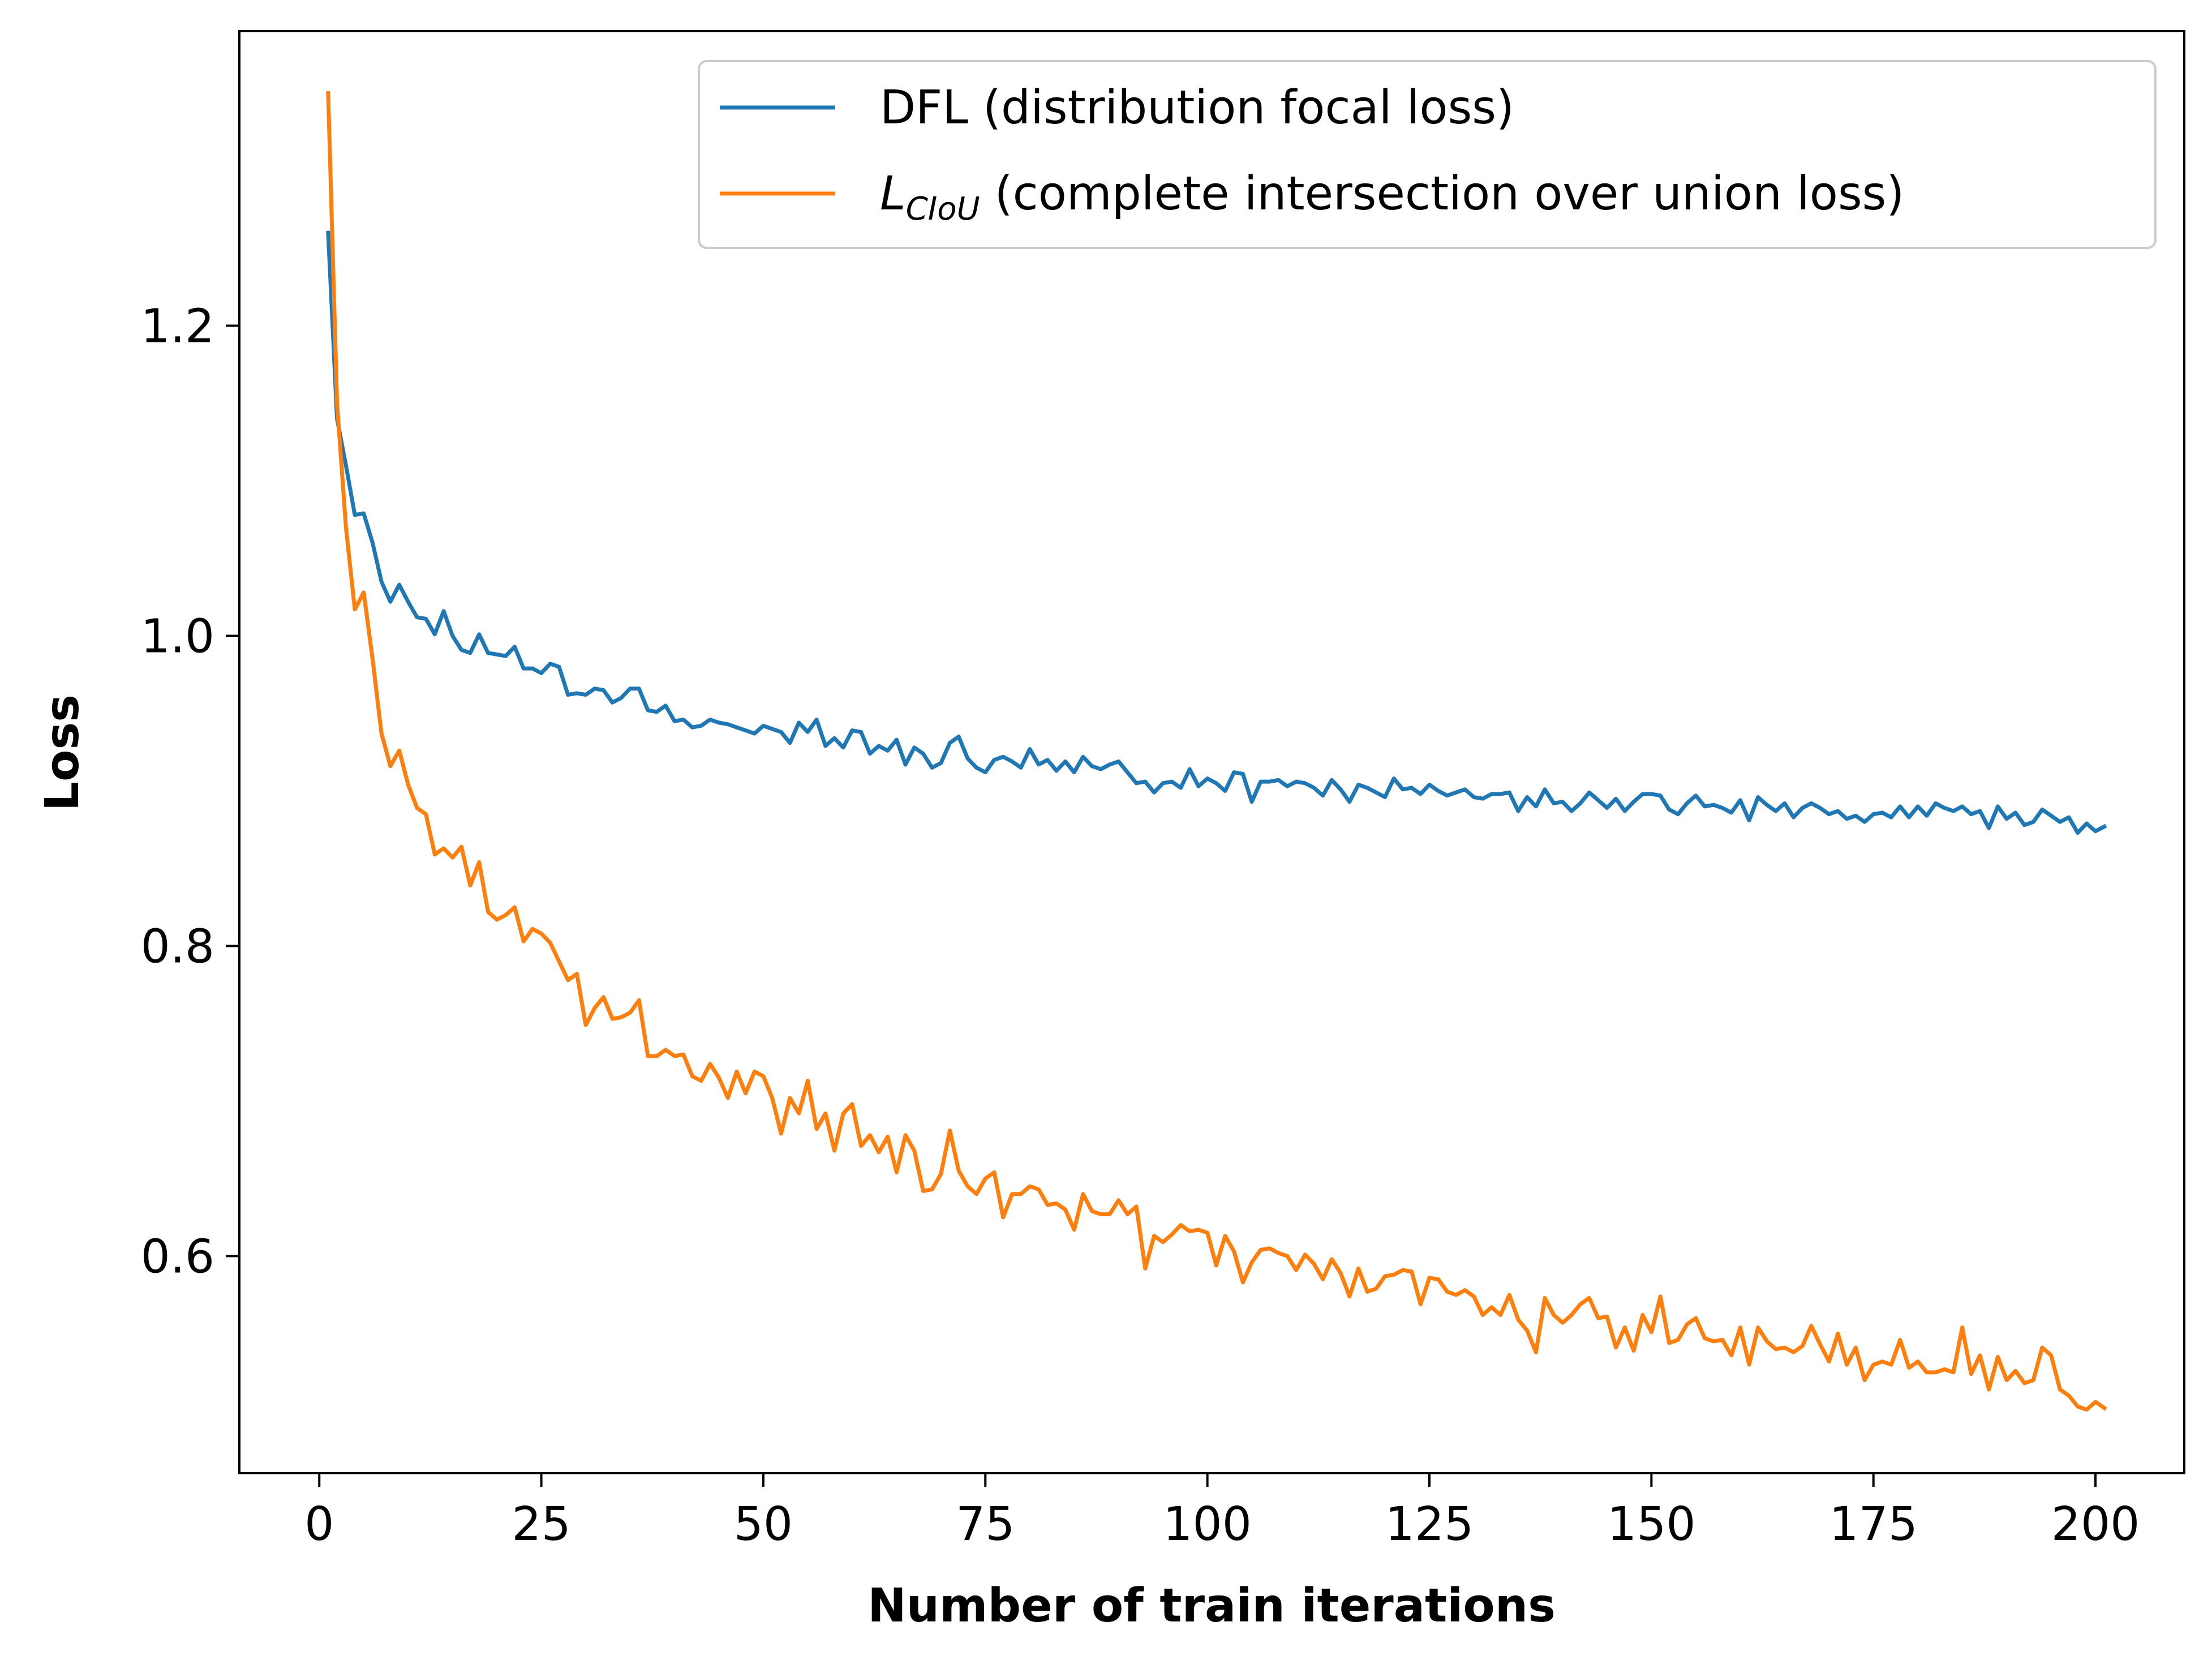 The height and width of the screenshot is (1669, 2212). Describe the element at coordinates (190, 792) in the screenshot. I see `y-axis-ticks: 0.6 0.8 1.0 1.2` at that location.